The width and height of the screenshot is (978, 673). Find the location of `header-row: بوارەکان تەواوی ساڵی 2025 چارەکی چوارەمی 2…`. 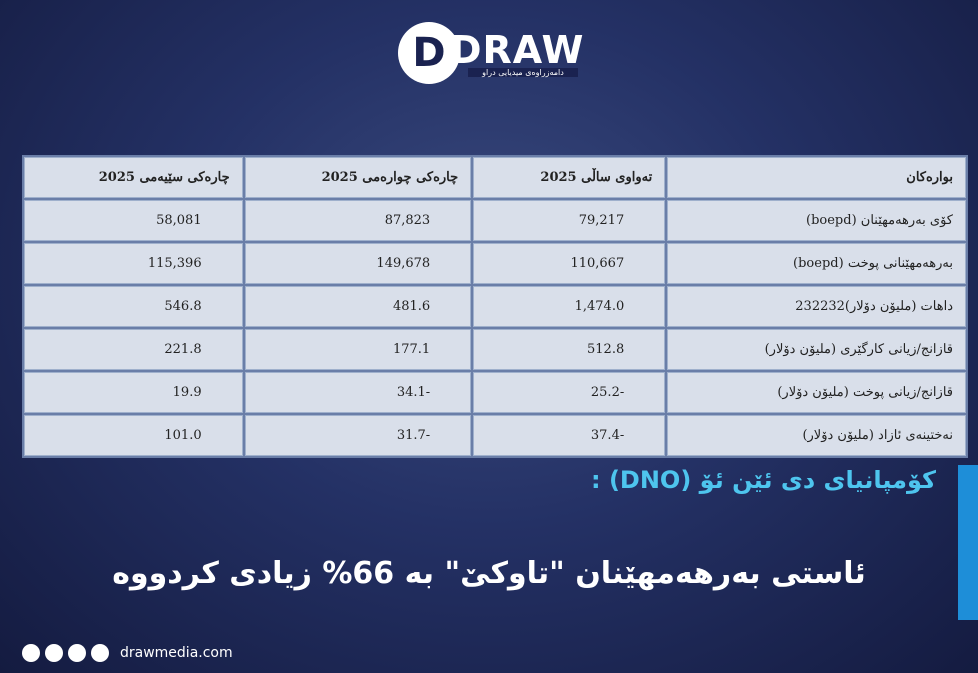

header-row: بوارەکان تەواوی ساڵی 2025 چارەکی چوارەمی 2… is located at coordinates (495, 177).